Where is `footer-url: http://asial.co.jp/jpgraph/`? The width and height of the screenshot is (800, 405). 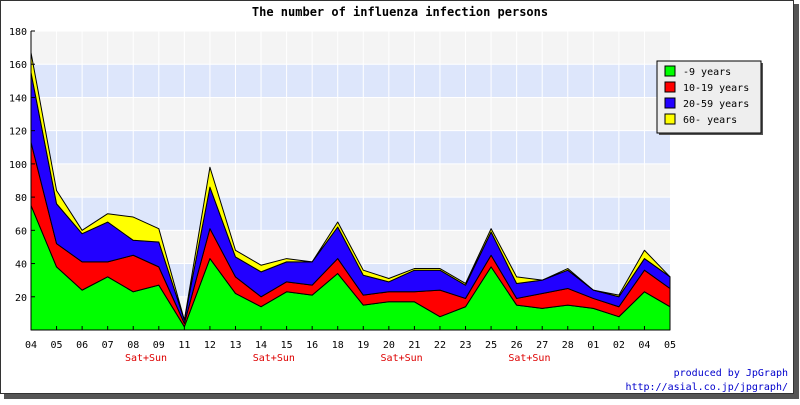 footer-url: http://asial.co.jp/jpgraph/ is located at coordinates (706, 387).